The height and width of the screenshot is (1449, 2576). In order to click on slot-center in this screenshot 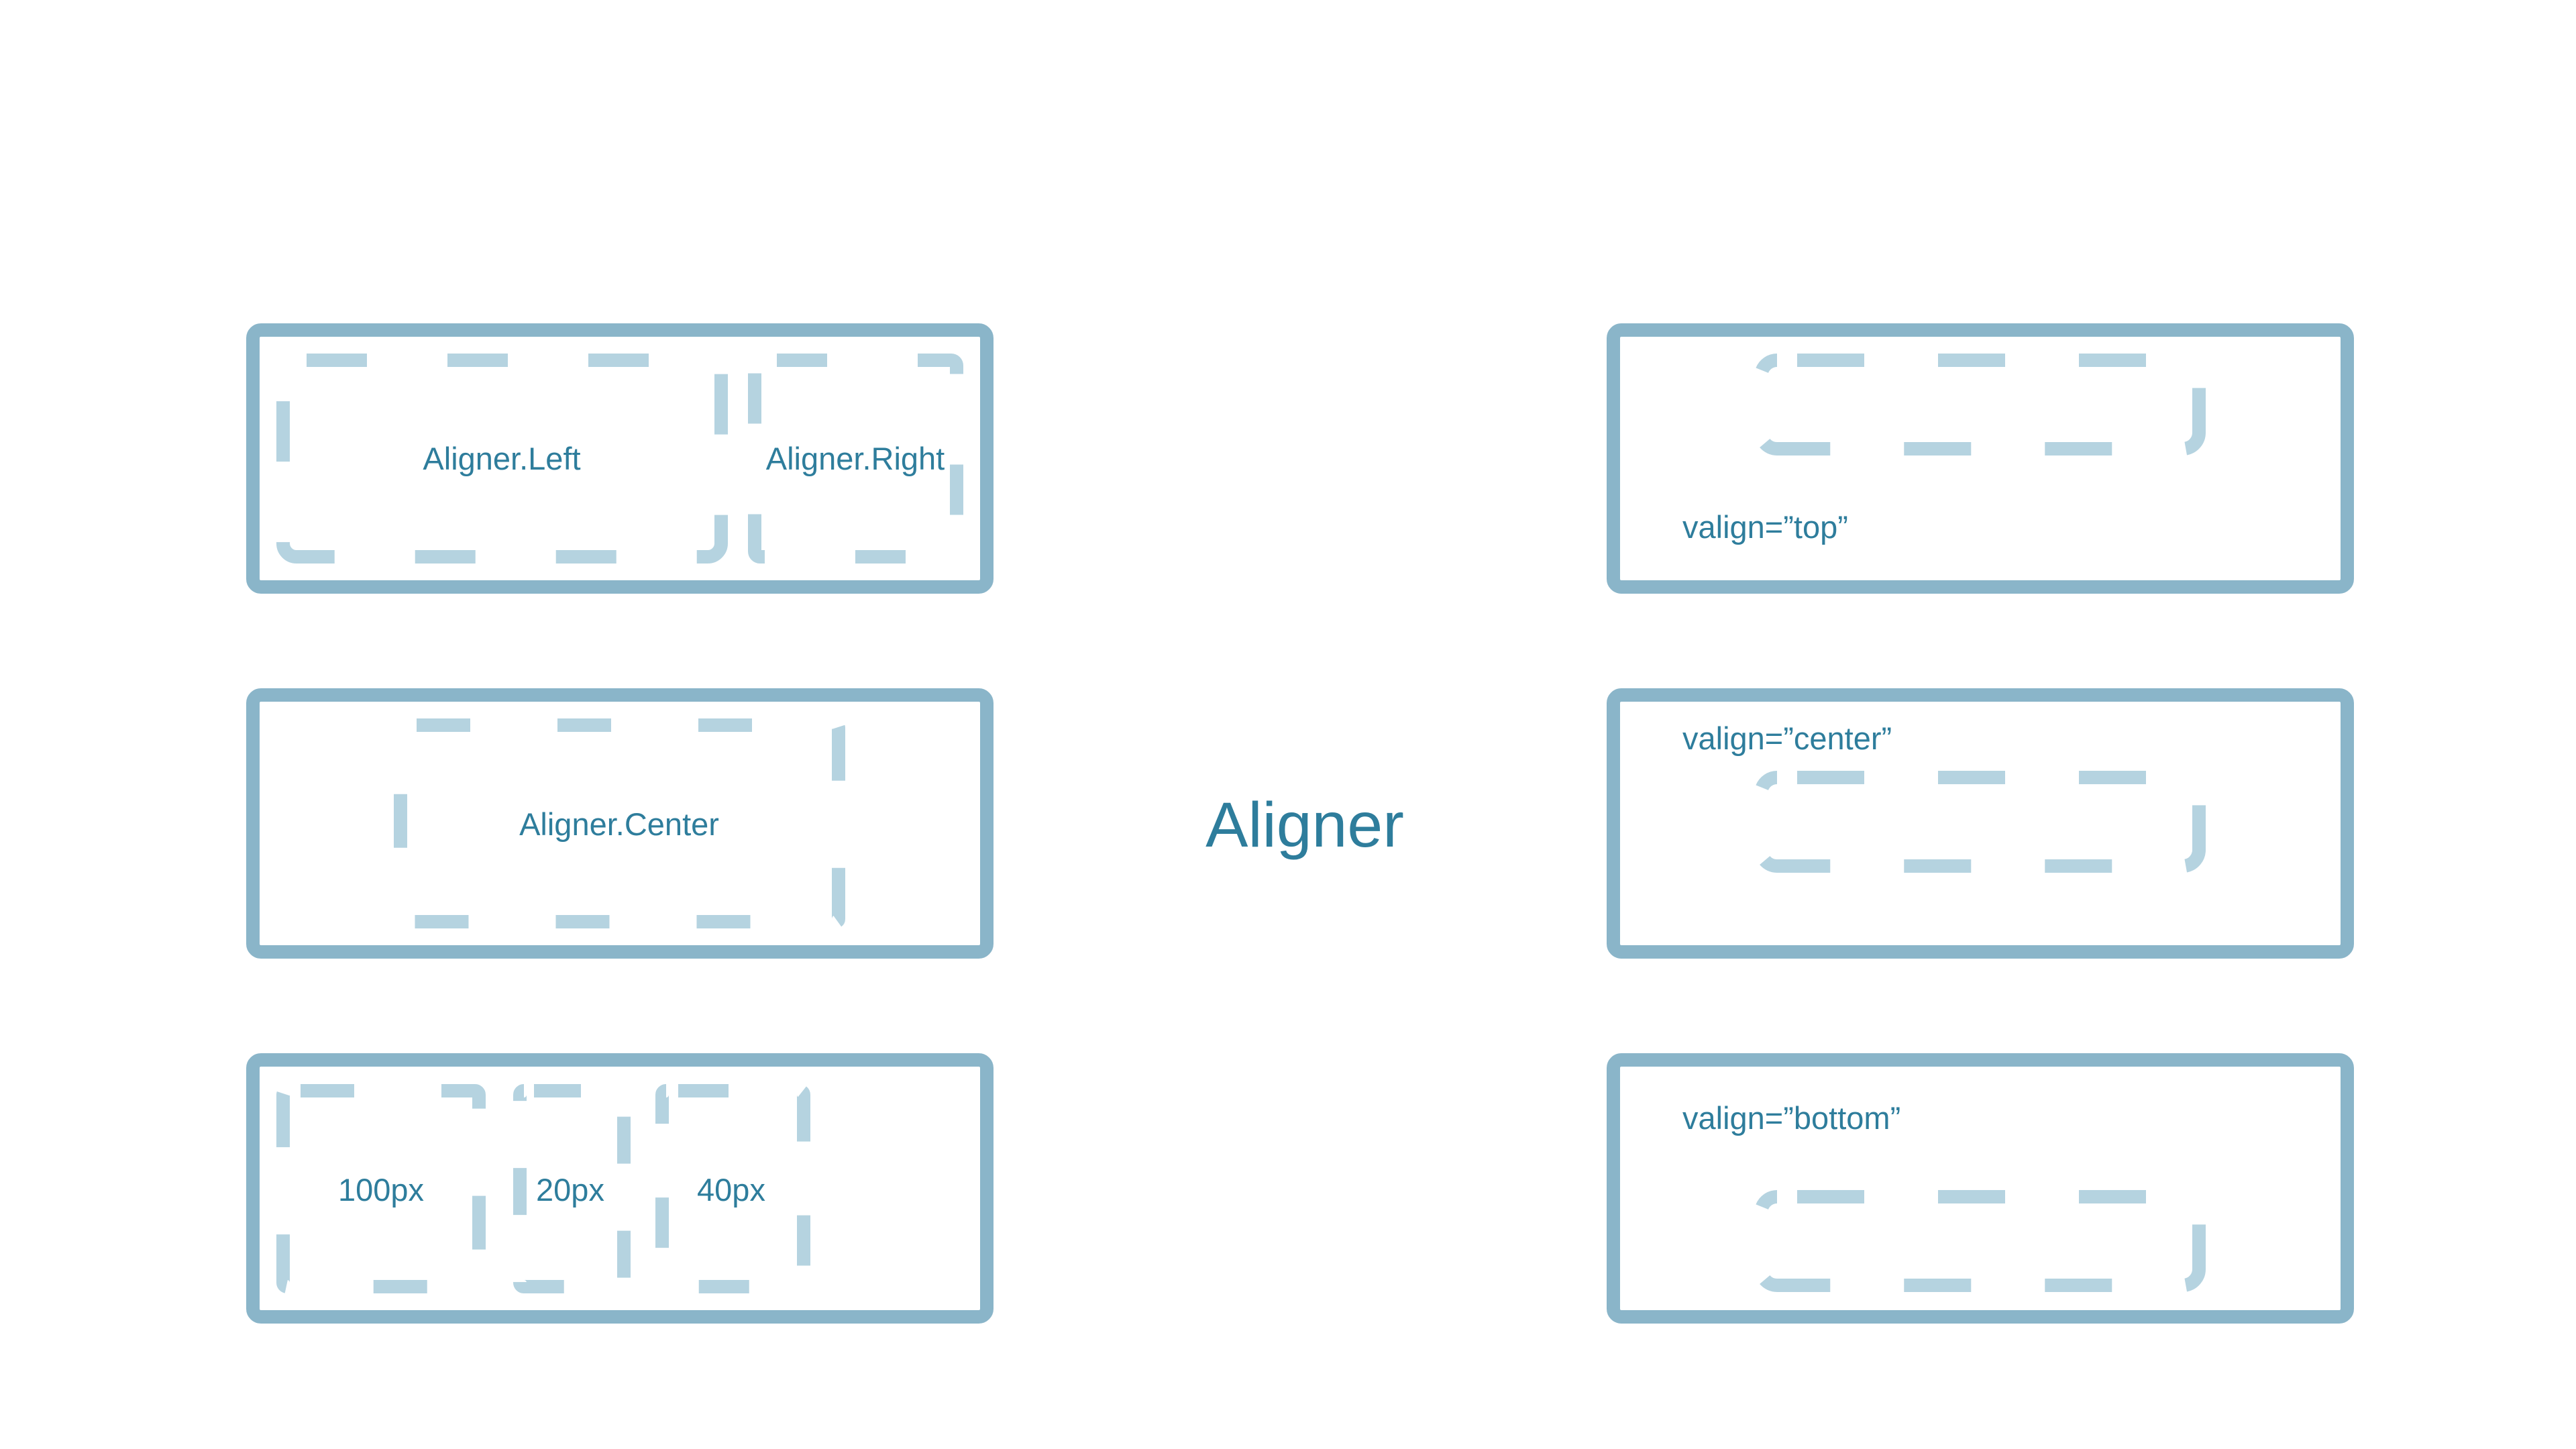, I will do `click(619, 823)`.